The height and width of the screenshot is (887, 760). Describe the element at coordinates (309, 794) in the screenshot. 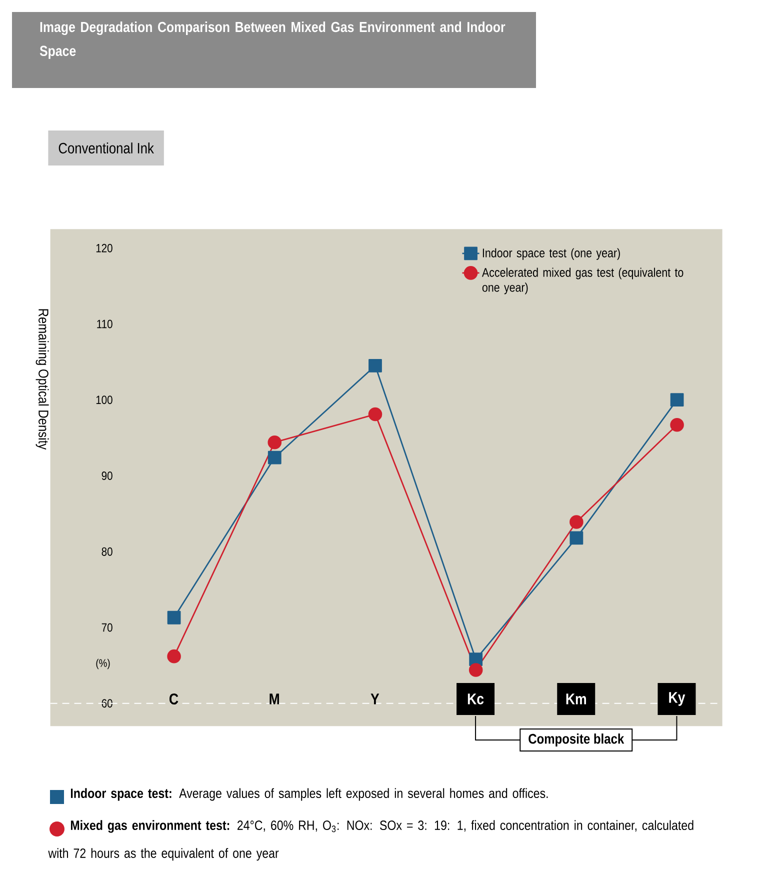

I see `text: Indoor space test: Average values of samples left exposed in several homes and offices.` at that location.